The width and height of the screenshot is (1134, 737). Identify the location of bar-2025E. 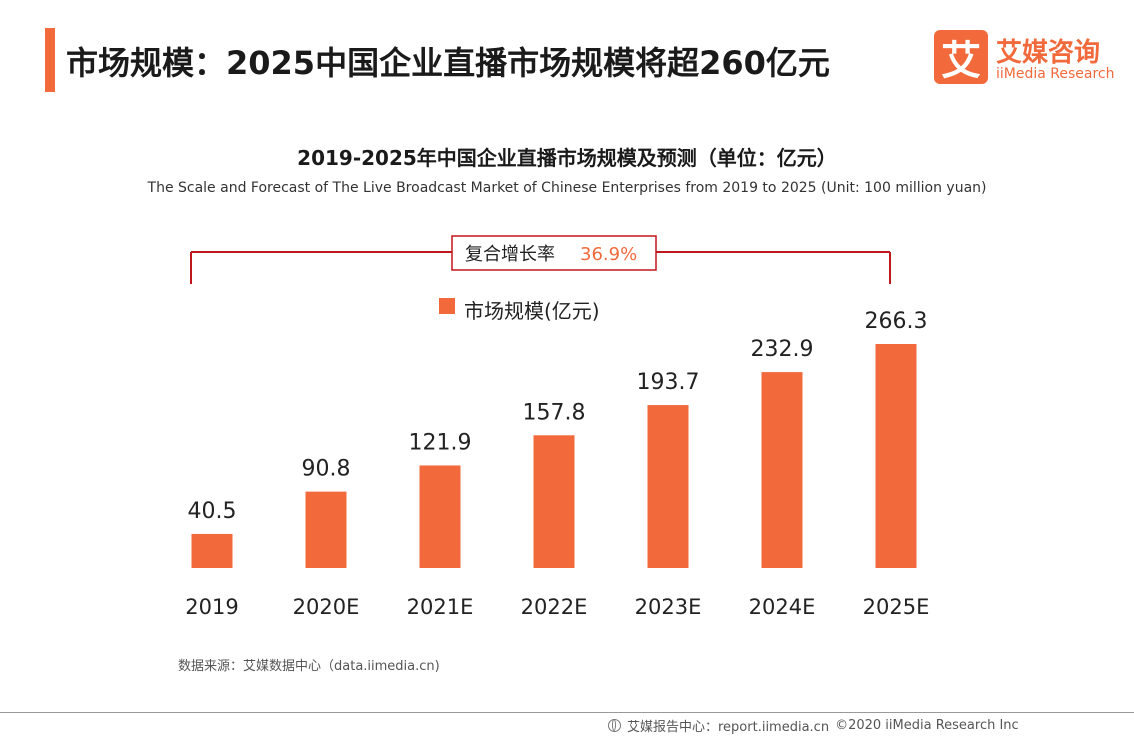
(896, 456).